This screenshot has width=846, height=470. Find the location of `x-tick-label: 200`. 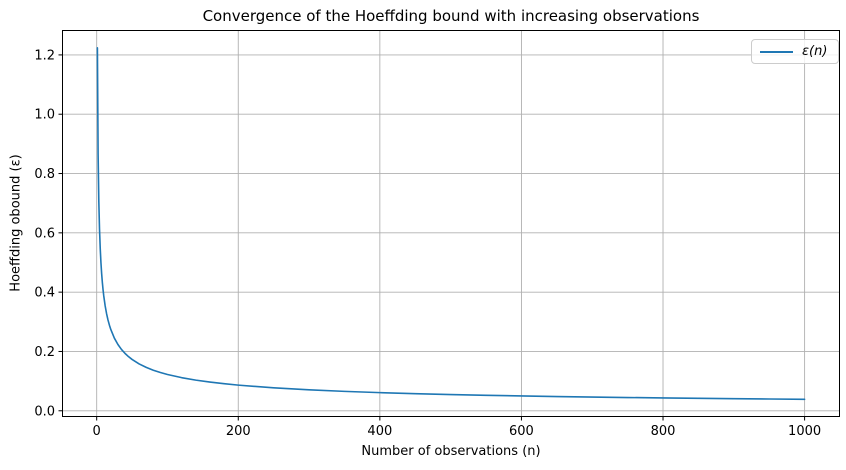

x-tick-label: 200 is located at coordinates (238, 431).